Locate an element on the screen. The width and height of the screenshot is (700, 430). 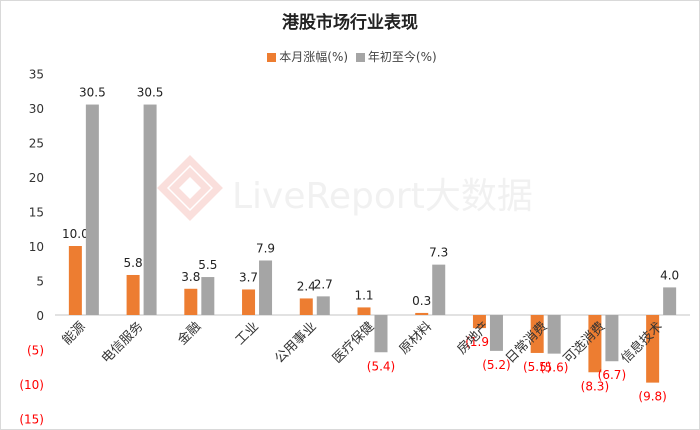
data-label: 4.0 is located at coordinates (669, 275).